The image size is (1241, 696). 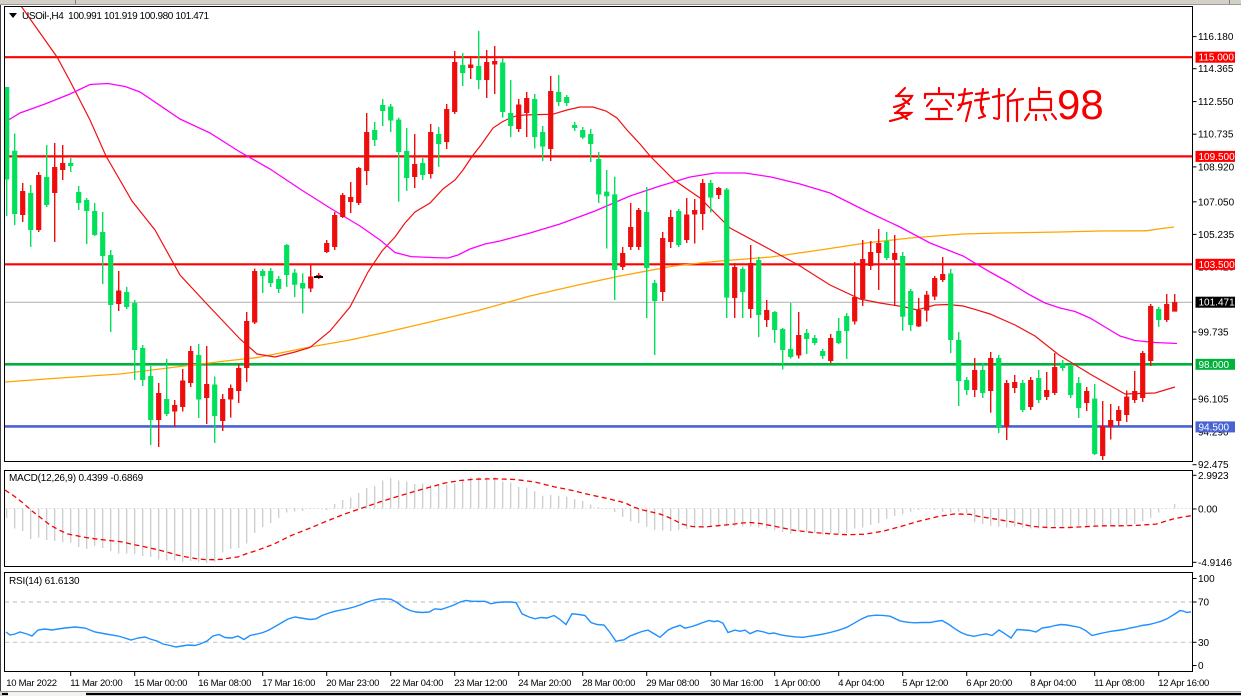 I want to click on svg-text: 70, so click(x=1204, y=603).